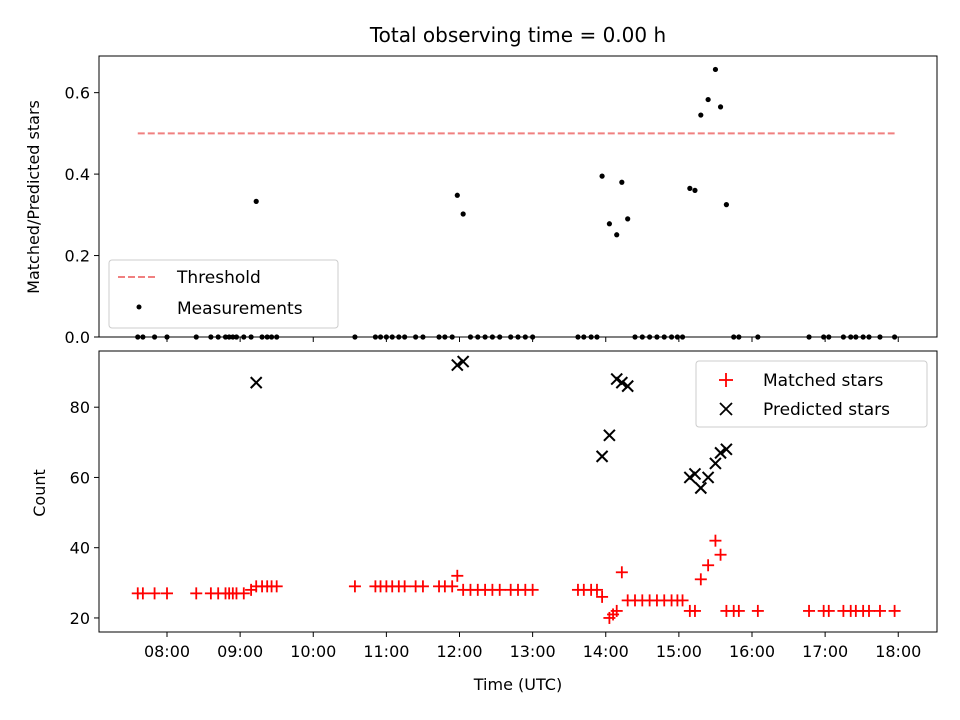 Image resolution: width=960 pixels, height=720 pixels. What do you see at coordinates (39, 493) in the screenshot?
I see `bottom-ylabel: Count` at bounding box center [39, 493].